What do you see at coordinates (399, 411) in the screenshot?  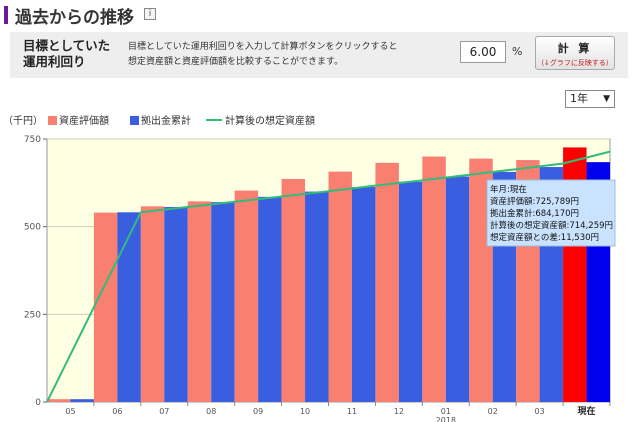 I see `x-tick-label: 12` at bounding box center [399, 411].